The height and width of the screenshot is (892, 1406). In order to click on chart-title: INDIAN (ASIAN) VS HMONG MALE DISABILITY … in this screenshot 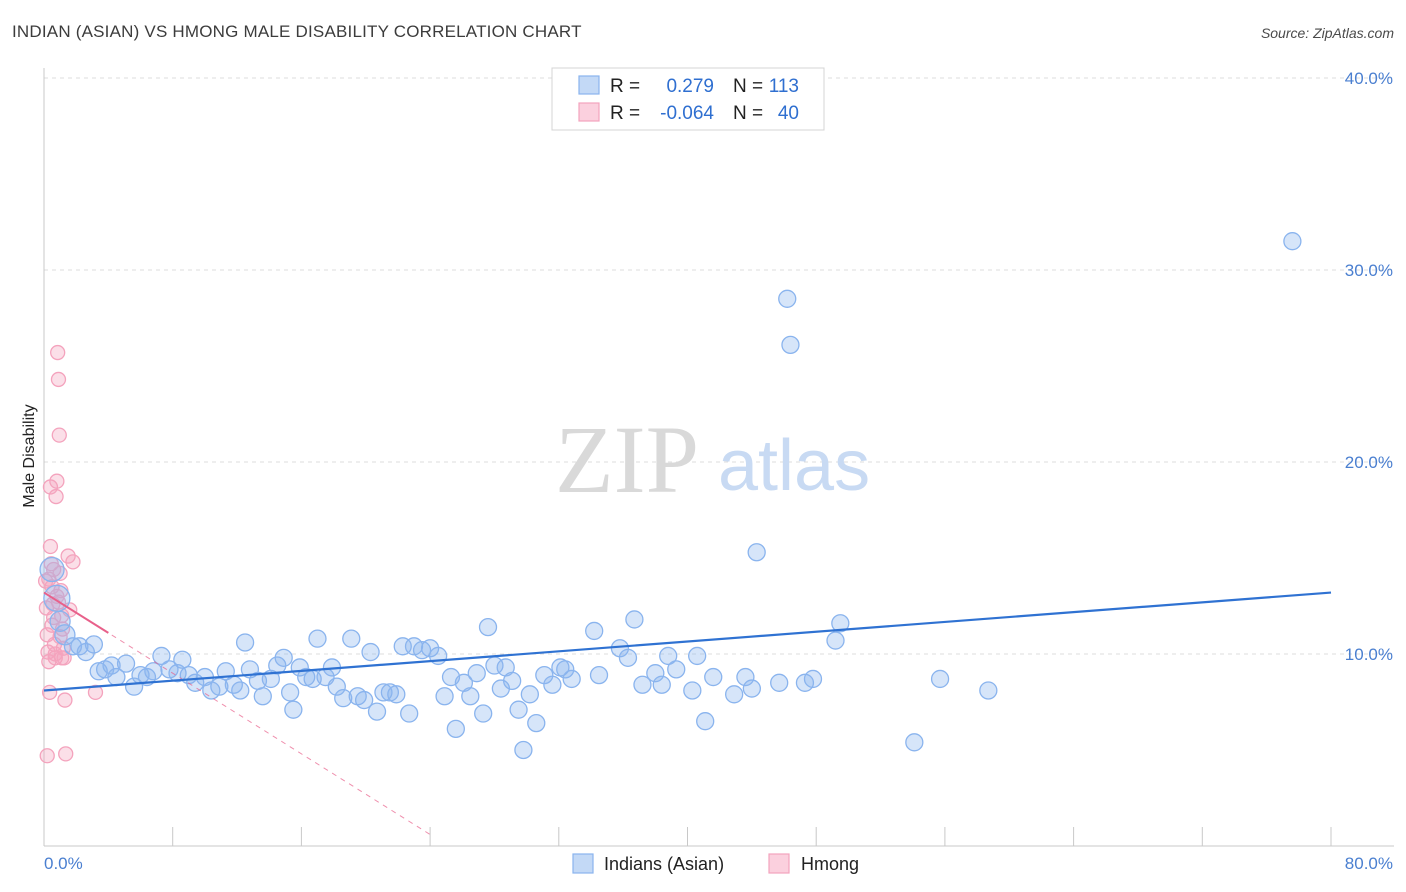, I will do `click(297, 31)`.